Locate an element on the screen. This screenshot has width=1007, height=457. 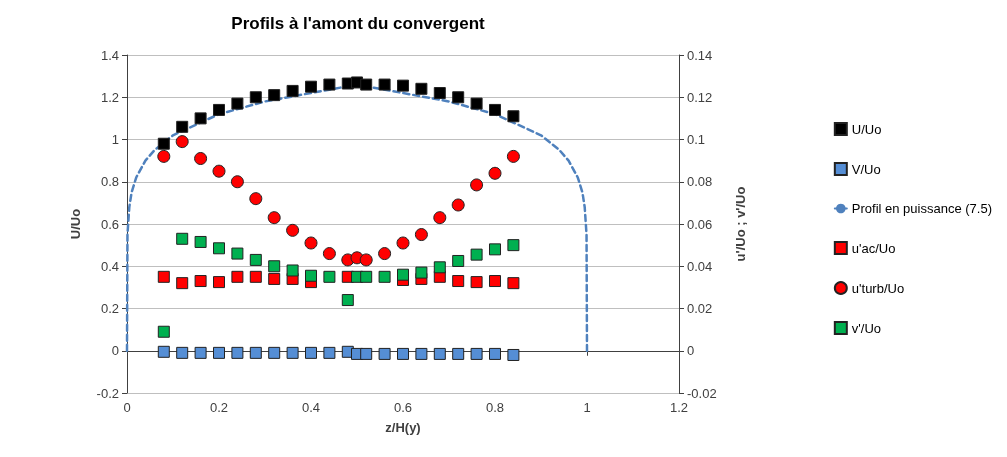
y-tick-label: 0.2 is located at coordinates (109, 308).